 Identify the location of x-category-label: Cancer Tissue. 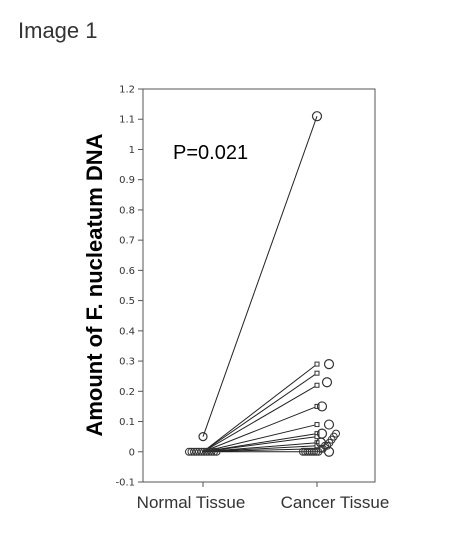
(335, 502).